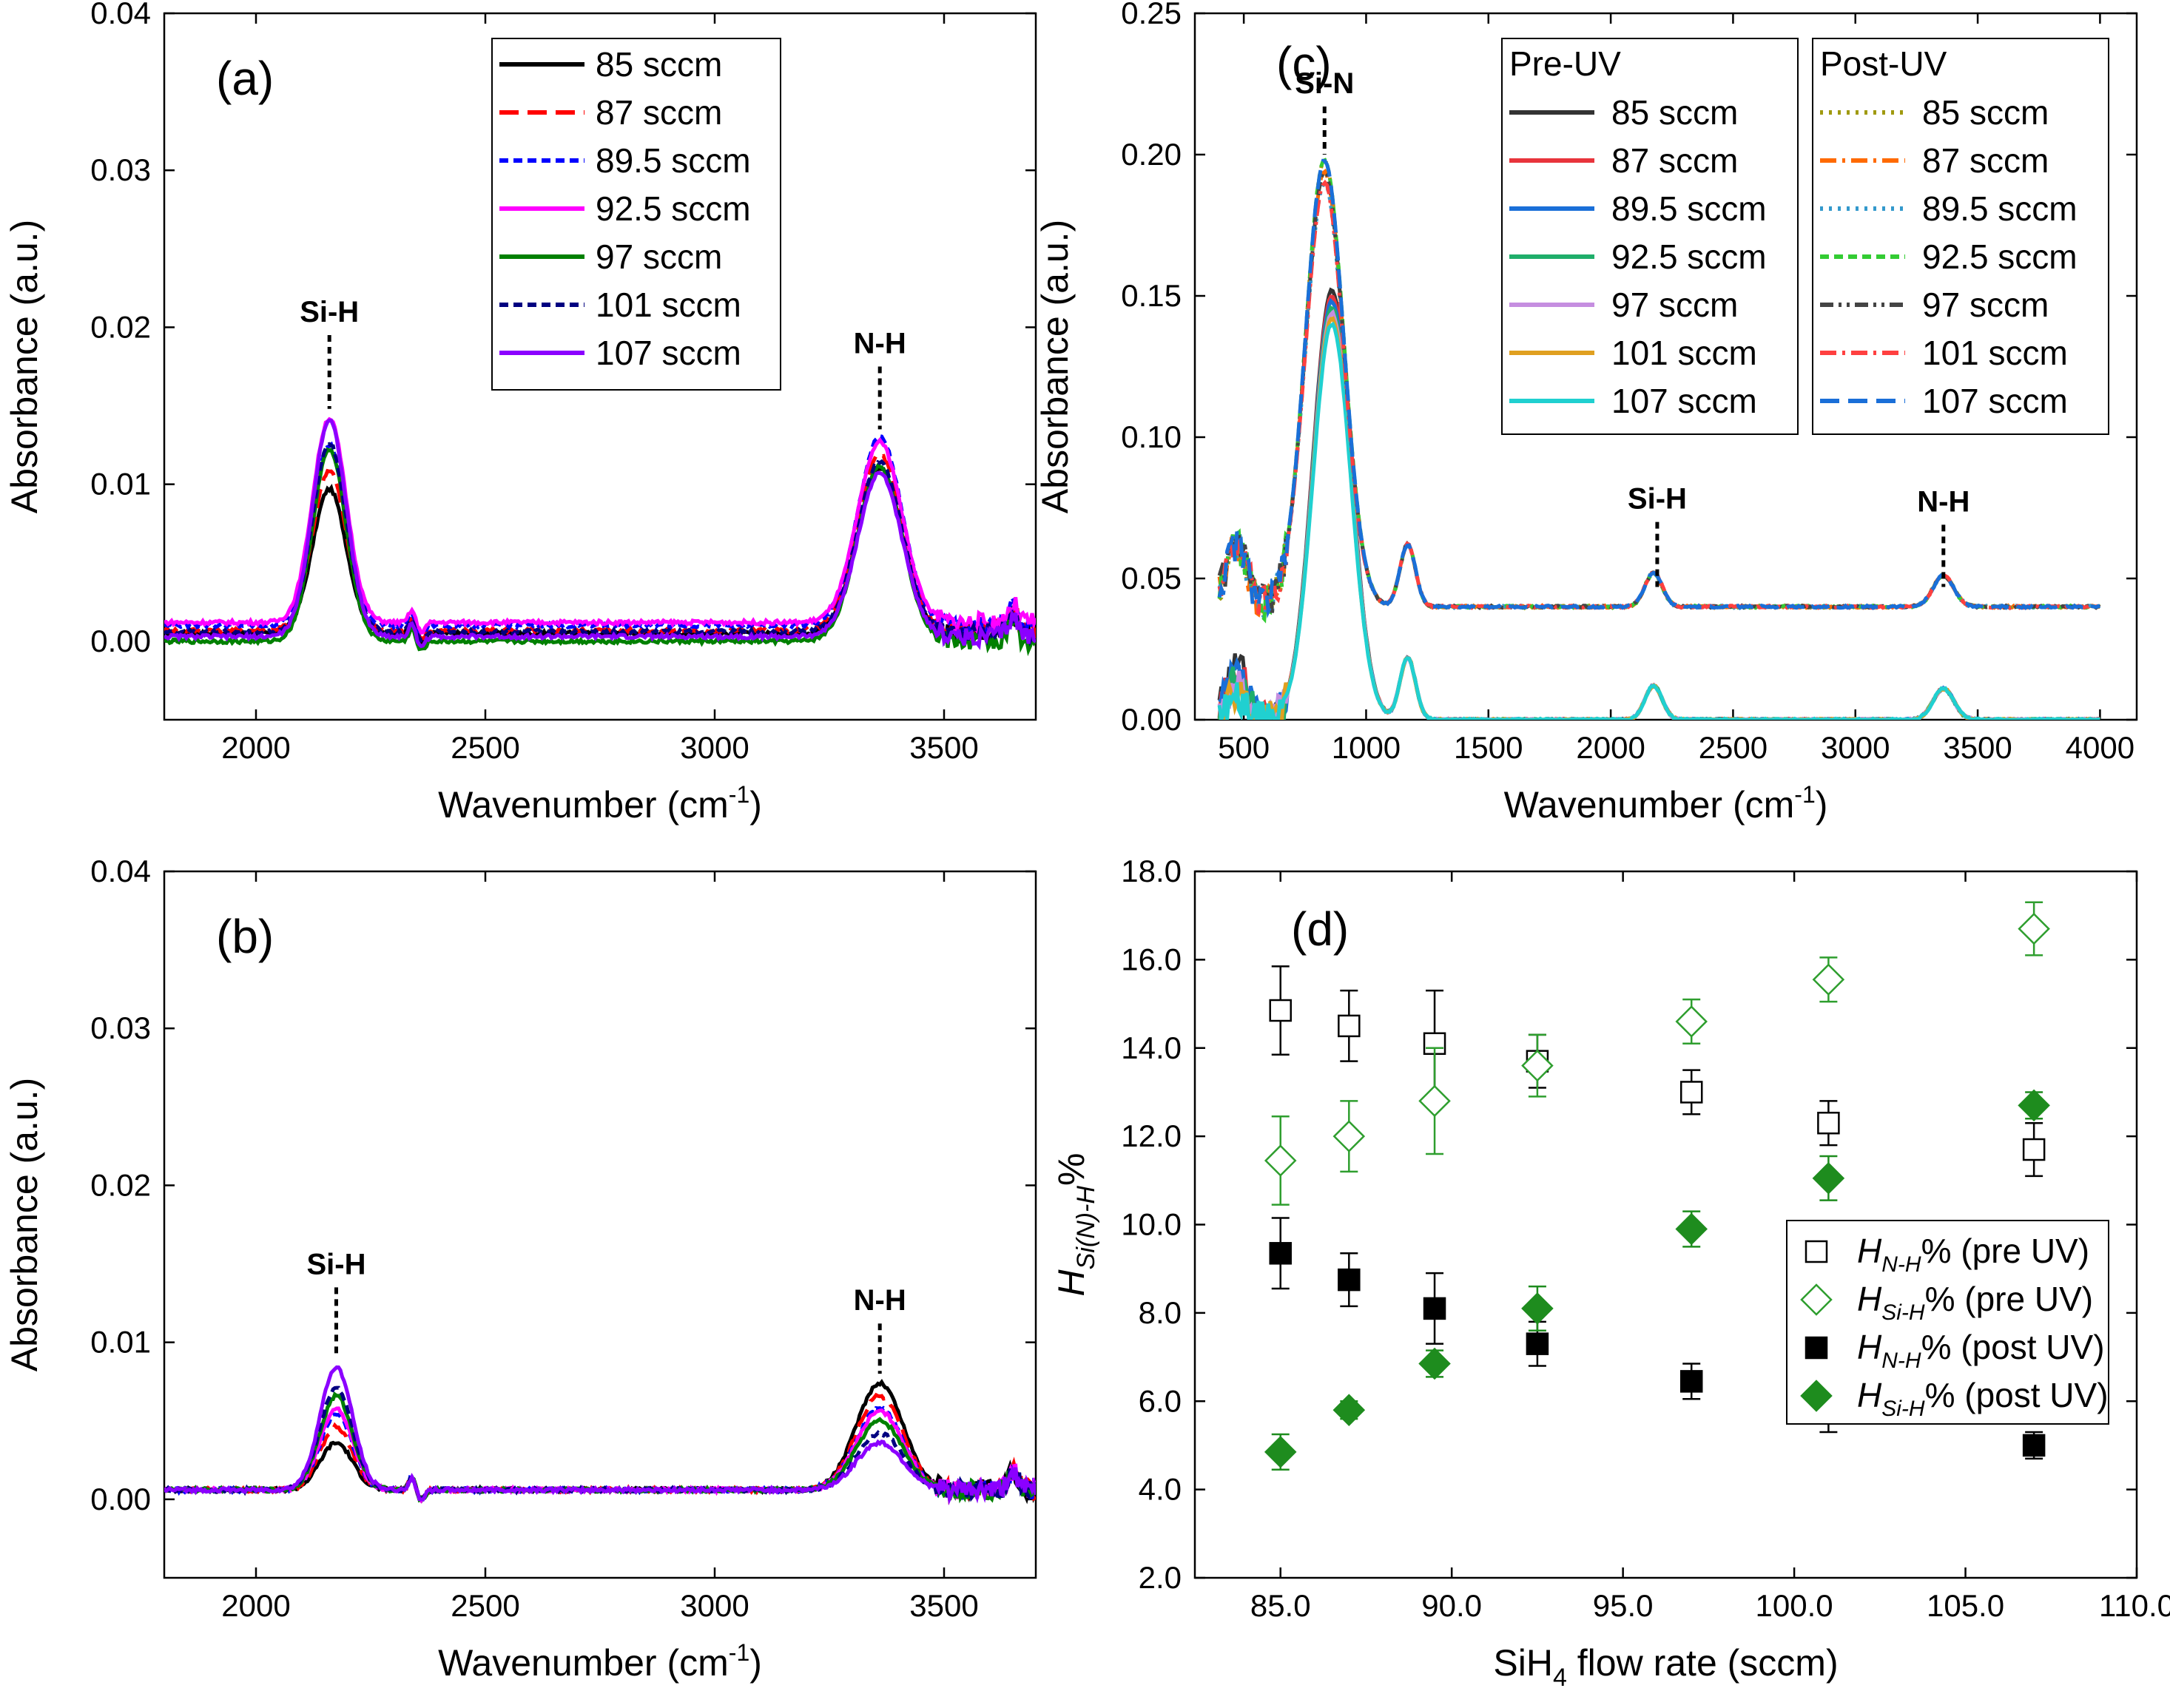  I want to click on y-tick-label: 0.02, so click(121, 326).